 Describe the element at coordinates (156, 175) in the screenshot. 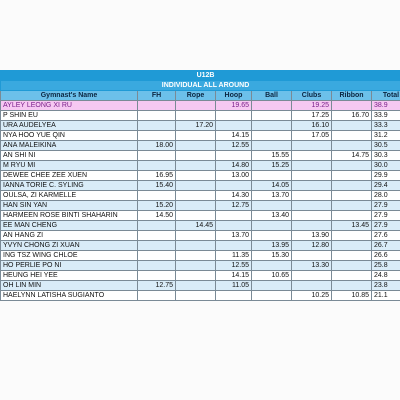

I see `score-cell: 16.95` at that location.